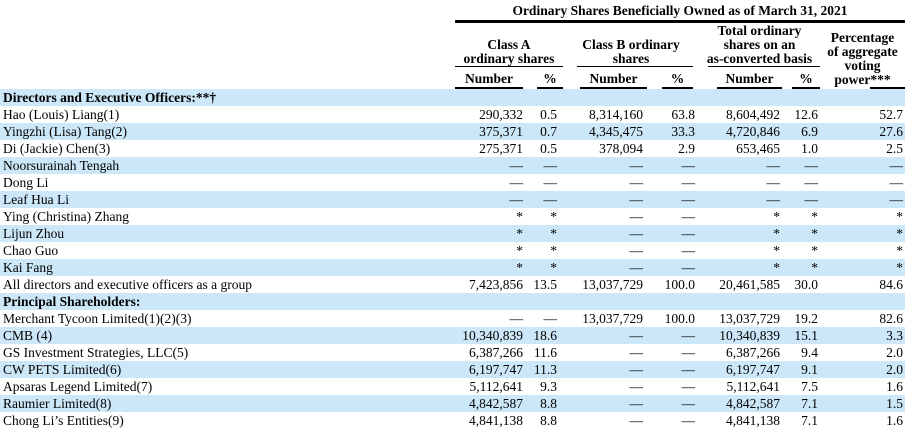  What do you see at coordinates (63, 420) in the screenshot?
I see `row-label: Chong Li’s Entities(9)` at bounding box center [63, 420].